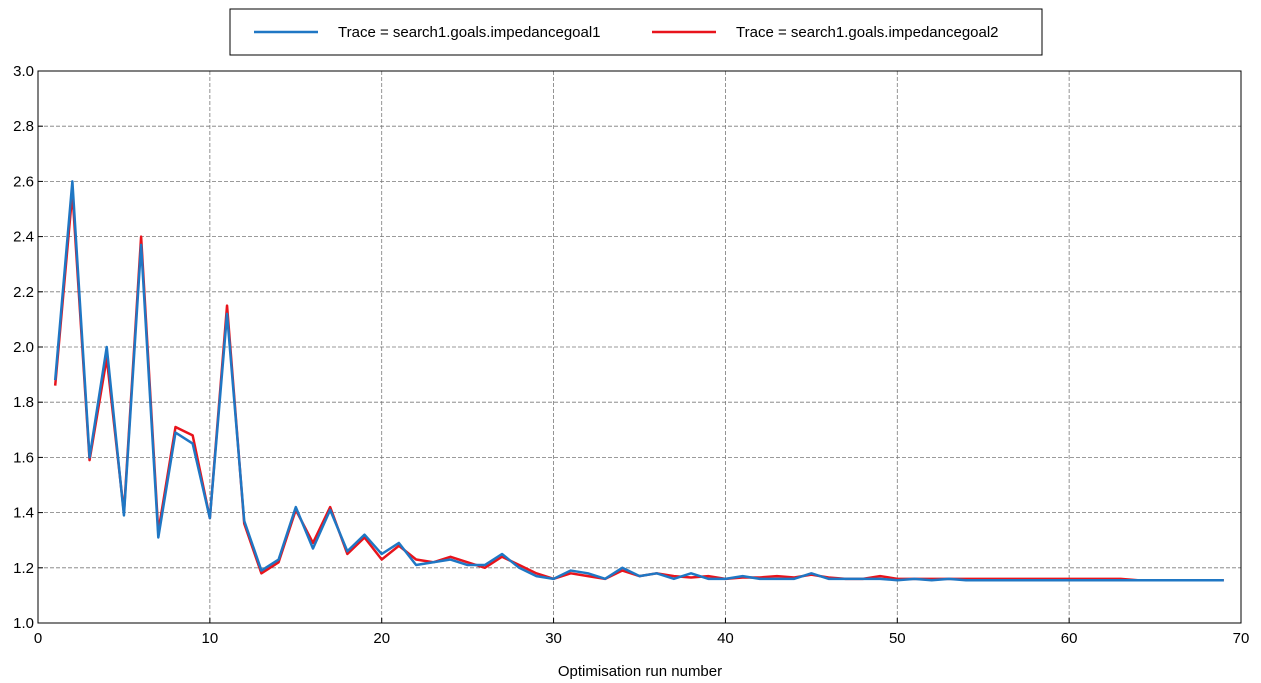  What do you see at coordinates (1069, 638) in the screenshot?
I see `x-tick-label: 60` at bounding box center [1069, 638].